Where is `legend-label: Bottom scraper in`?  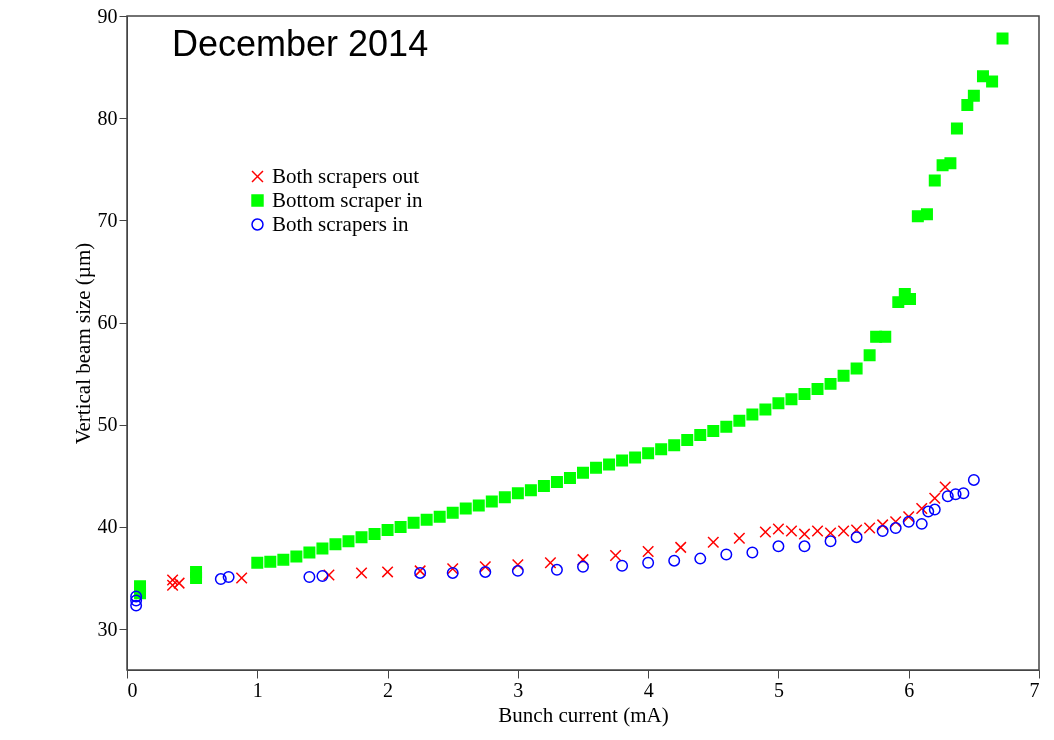 legend-label: Bottom scraper in is located at coordinates (347, 199).